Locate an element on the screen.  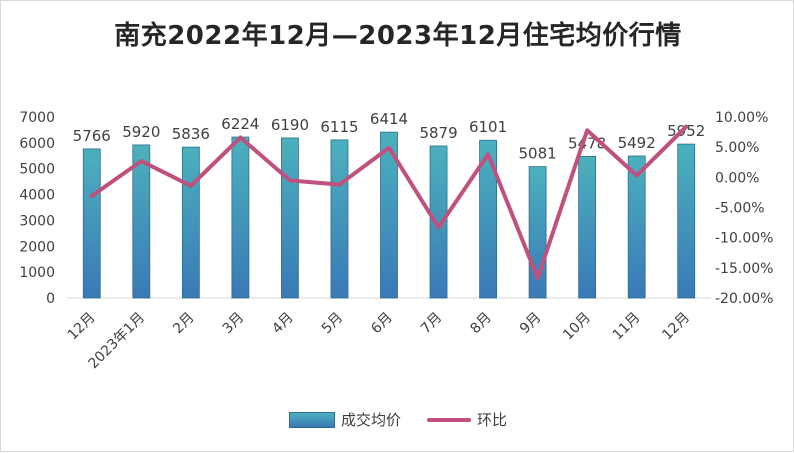
x-axis-tick-label: 8月 is located at coordinates (481, 324).